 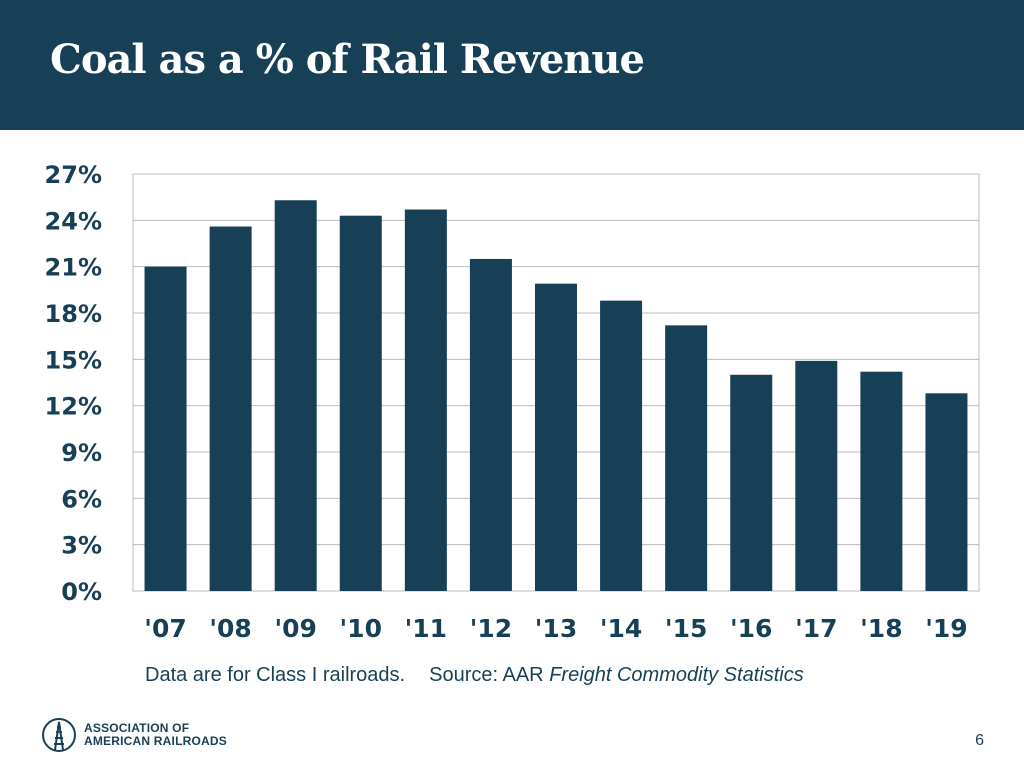 I want to click on railroad-track-icon, so click(x=59, y=735).